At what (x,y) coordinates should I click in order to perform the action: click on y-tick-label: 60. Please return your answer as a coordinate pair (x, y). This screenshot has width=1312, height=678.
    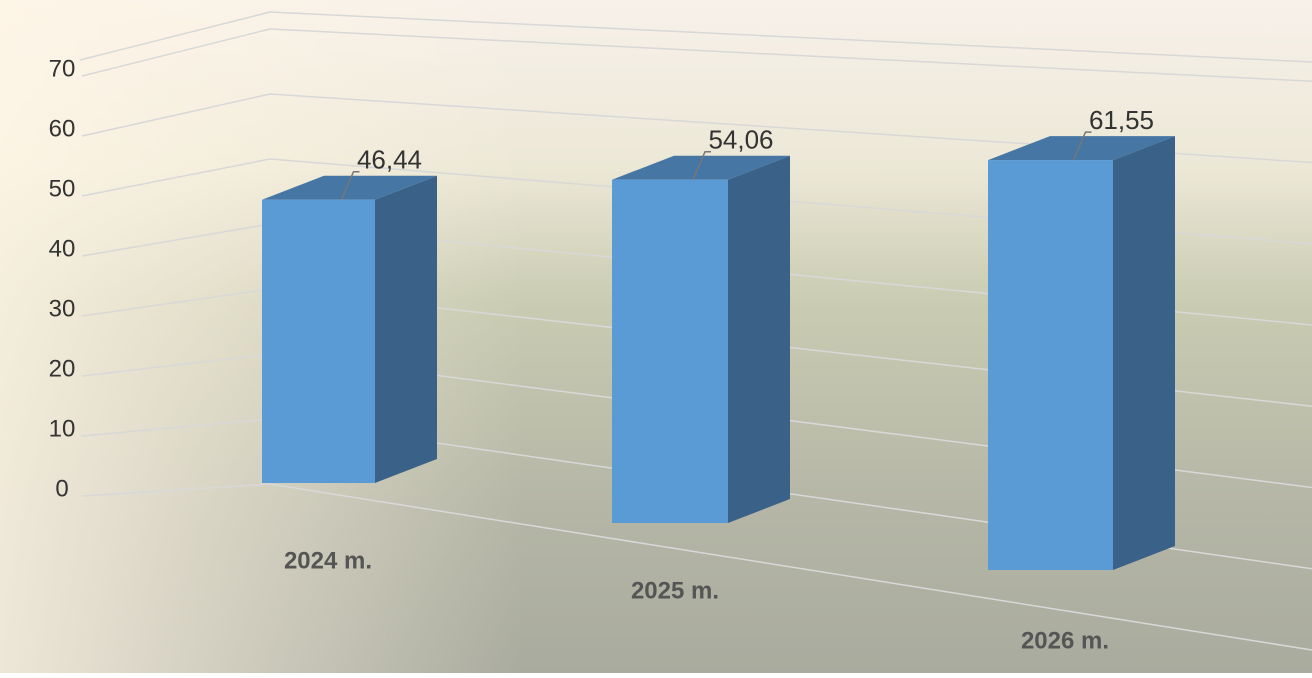
    Looking at the image, I should click on (62, 128).